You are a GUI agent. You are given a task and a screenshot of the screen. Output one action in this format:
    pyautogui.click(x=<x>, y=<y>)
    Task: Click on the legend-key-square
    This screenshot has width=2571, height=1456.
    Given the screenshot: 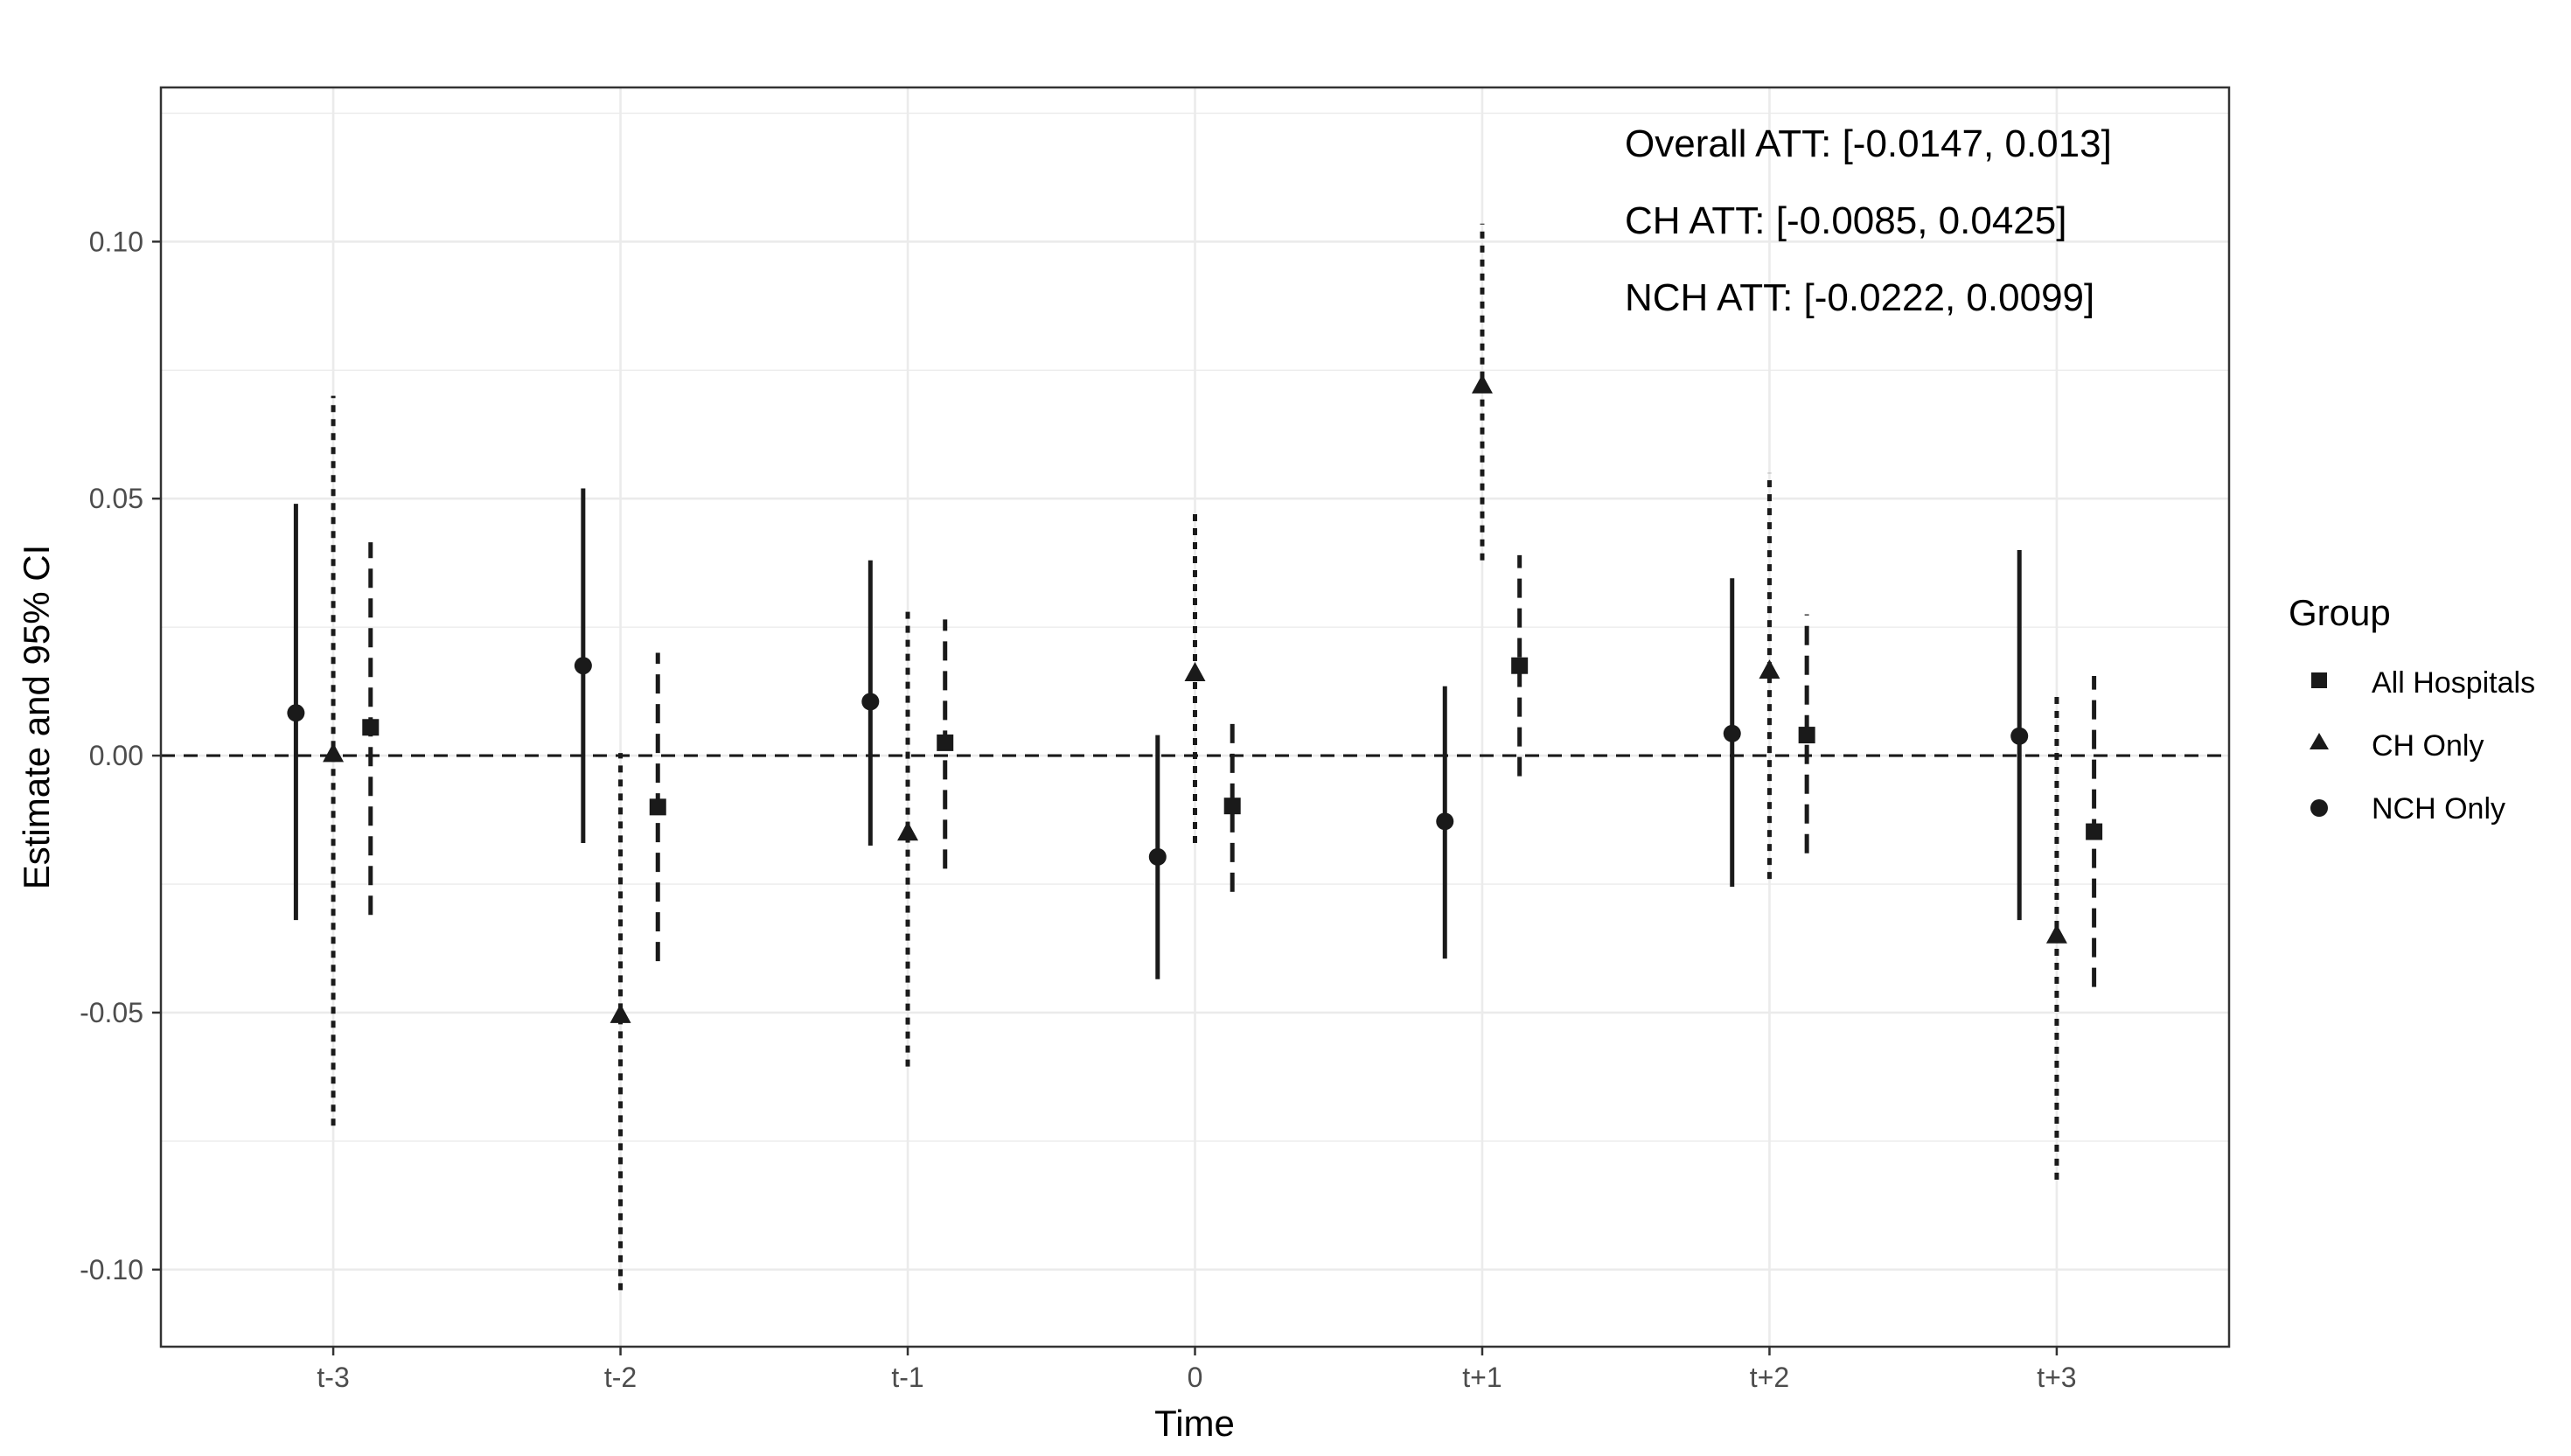 What is the action you would take?
    pyautogui.click(x=2319, y=680)
    